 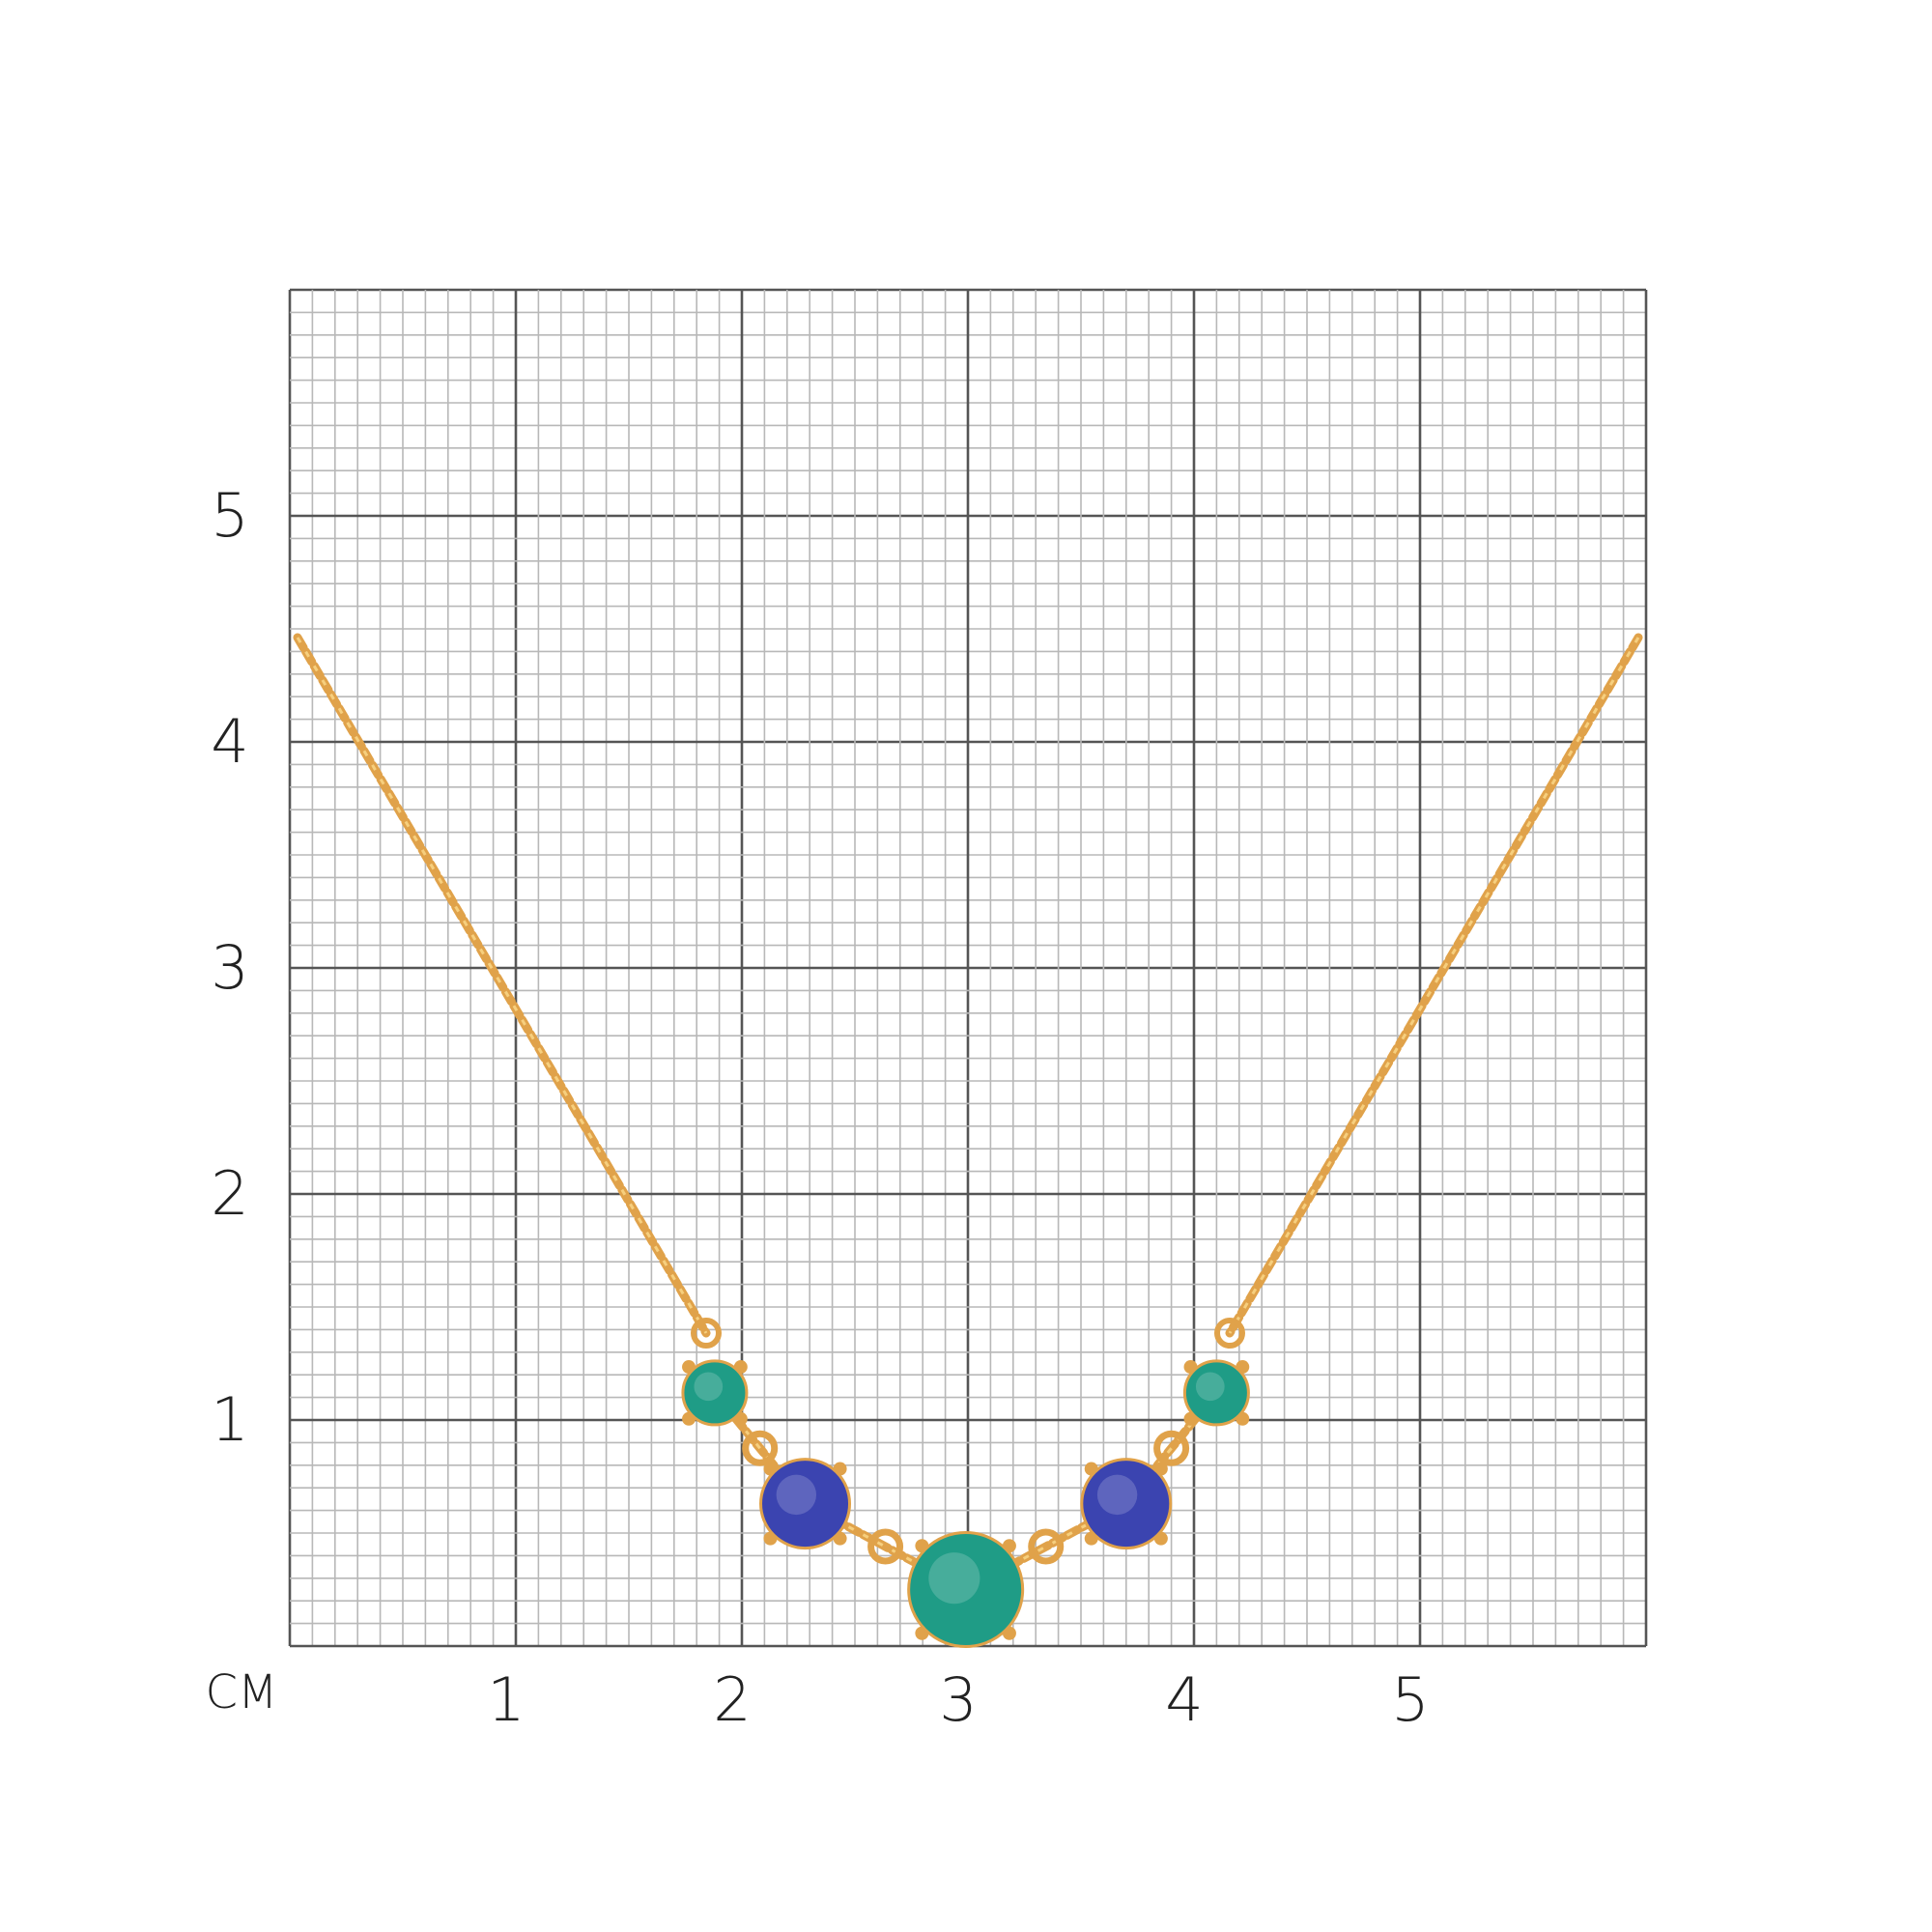 I want to click on y-axis-label: 5, so click(x=230, y=515).